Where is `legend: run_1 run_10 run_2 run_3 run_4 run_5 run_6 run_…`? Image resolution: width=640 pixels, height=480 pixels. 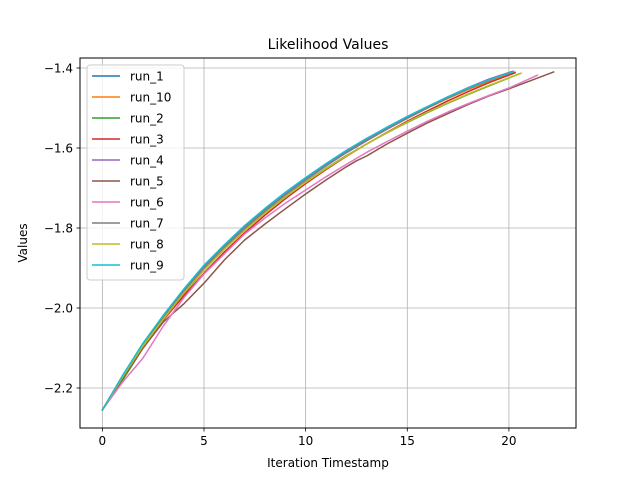
legend: run_1 run_10 run_2 run_3 run_4 run_5 run_6 run_… is located at coordinates (135, 172).